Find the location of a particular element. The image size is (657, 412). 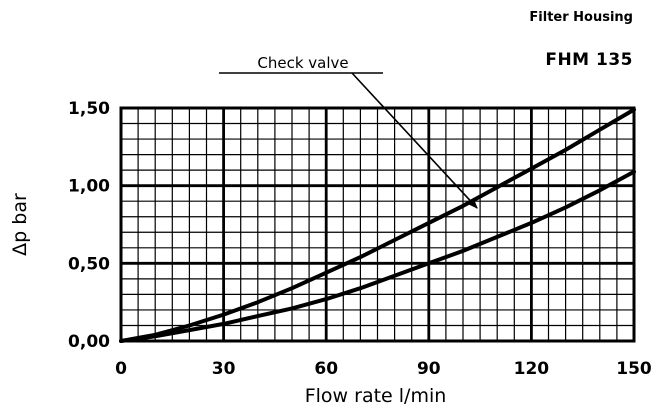

y-tick-label: 0,50 is located at coordinates (89, 264).